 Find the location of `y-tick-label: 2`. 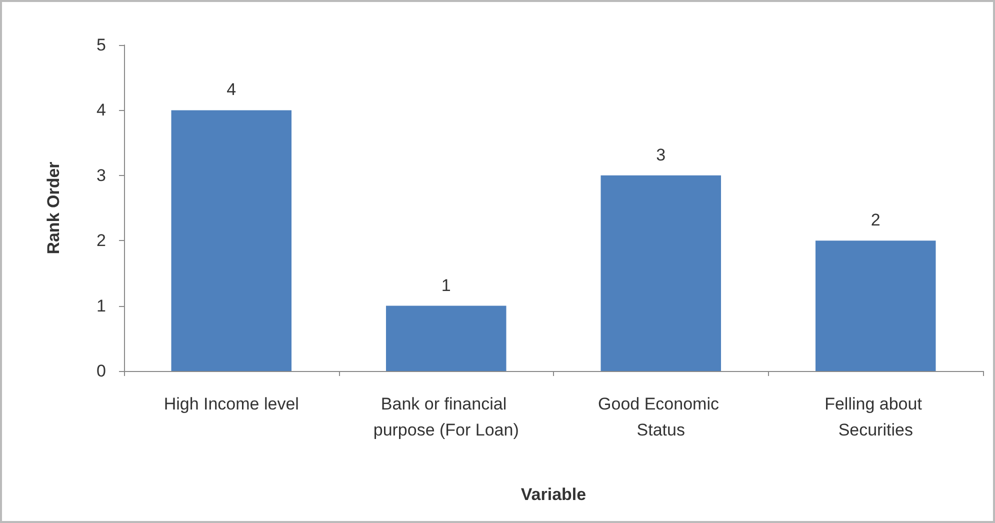

y-tick-label: 2 is located at coordinates (101, 240).